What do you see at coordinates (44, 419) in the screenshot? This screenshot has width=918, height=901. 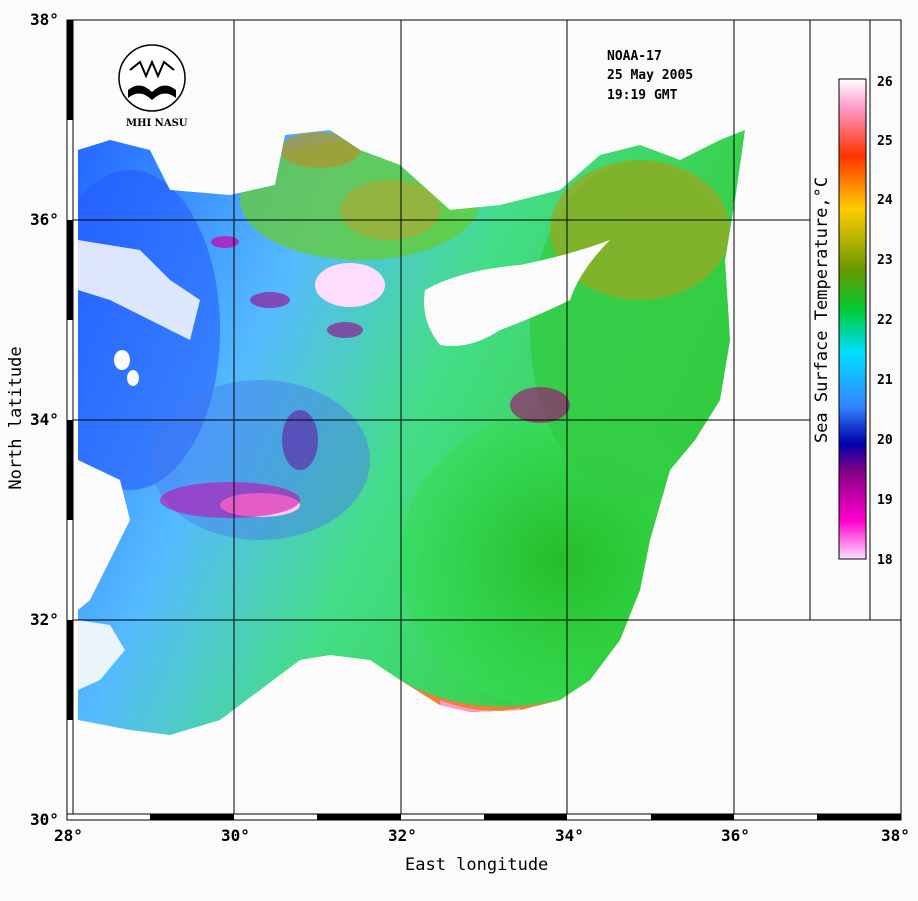 I see `y-tick: 34°` at bounding box center [44, 419].